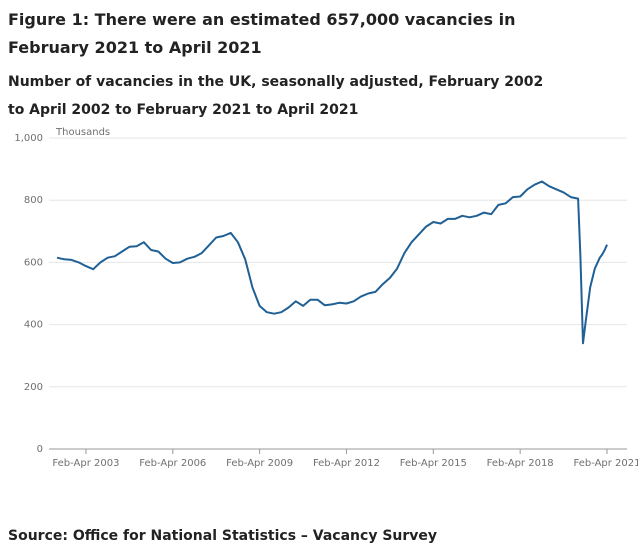 The height and width of the screenshot is (554, 638). What do you see at coordinates (33, 387) in the screenshot?
I see `y-tick-label: 200` at bounding box center [33, 387].